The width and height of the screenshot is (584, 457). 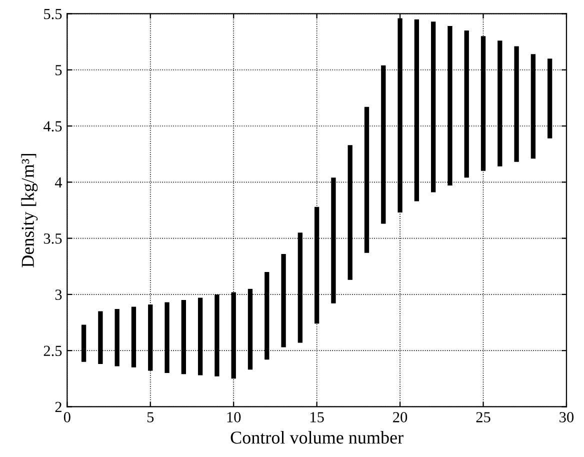 What do you see at coordinates (483, 417) in the screenshot?
I see `x-tick-label: 25` at bounding box center [483, 417].